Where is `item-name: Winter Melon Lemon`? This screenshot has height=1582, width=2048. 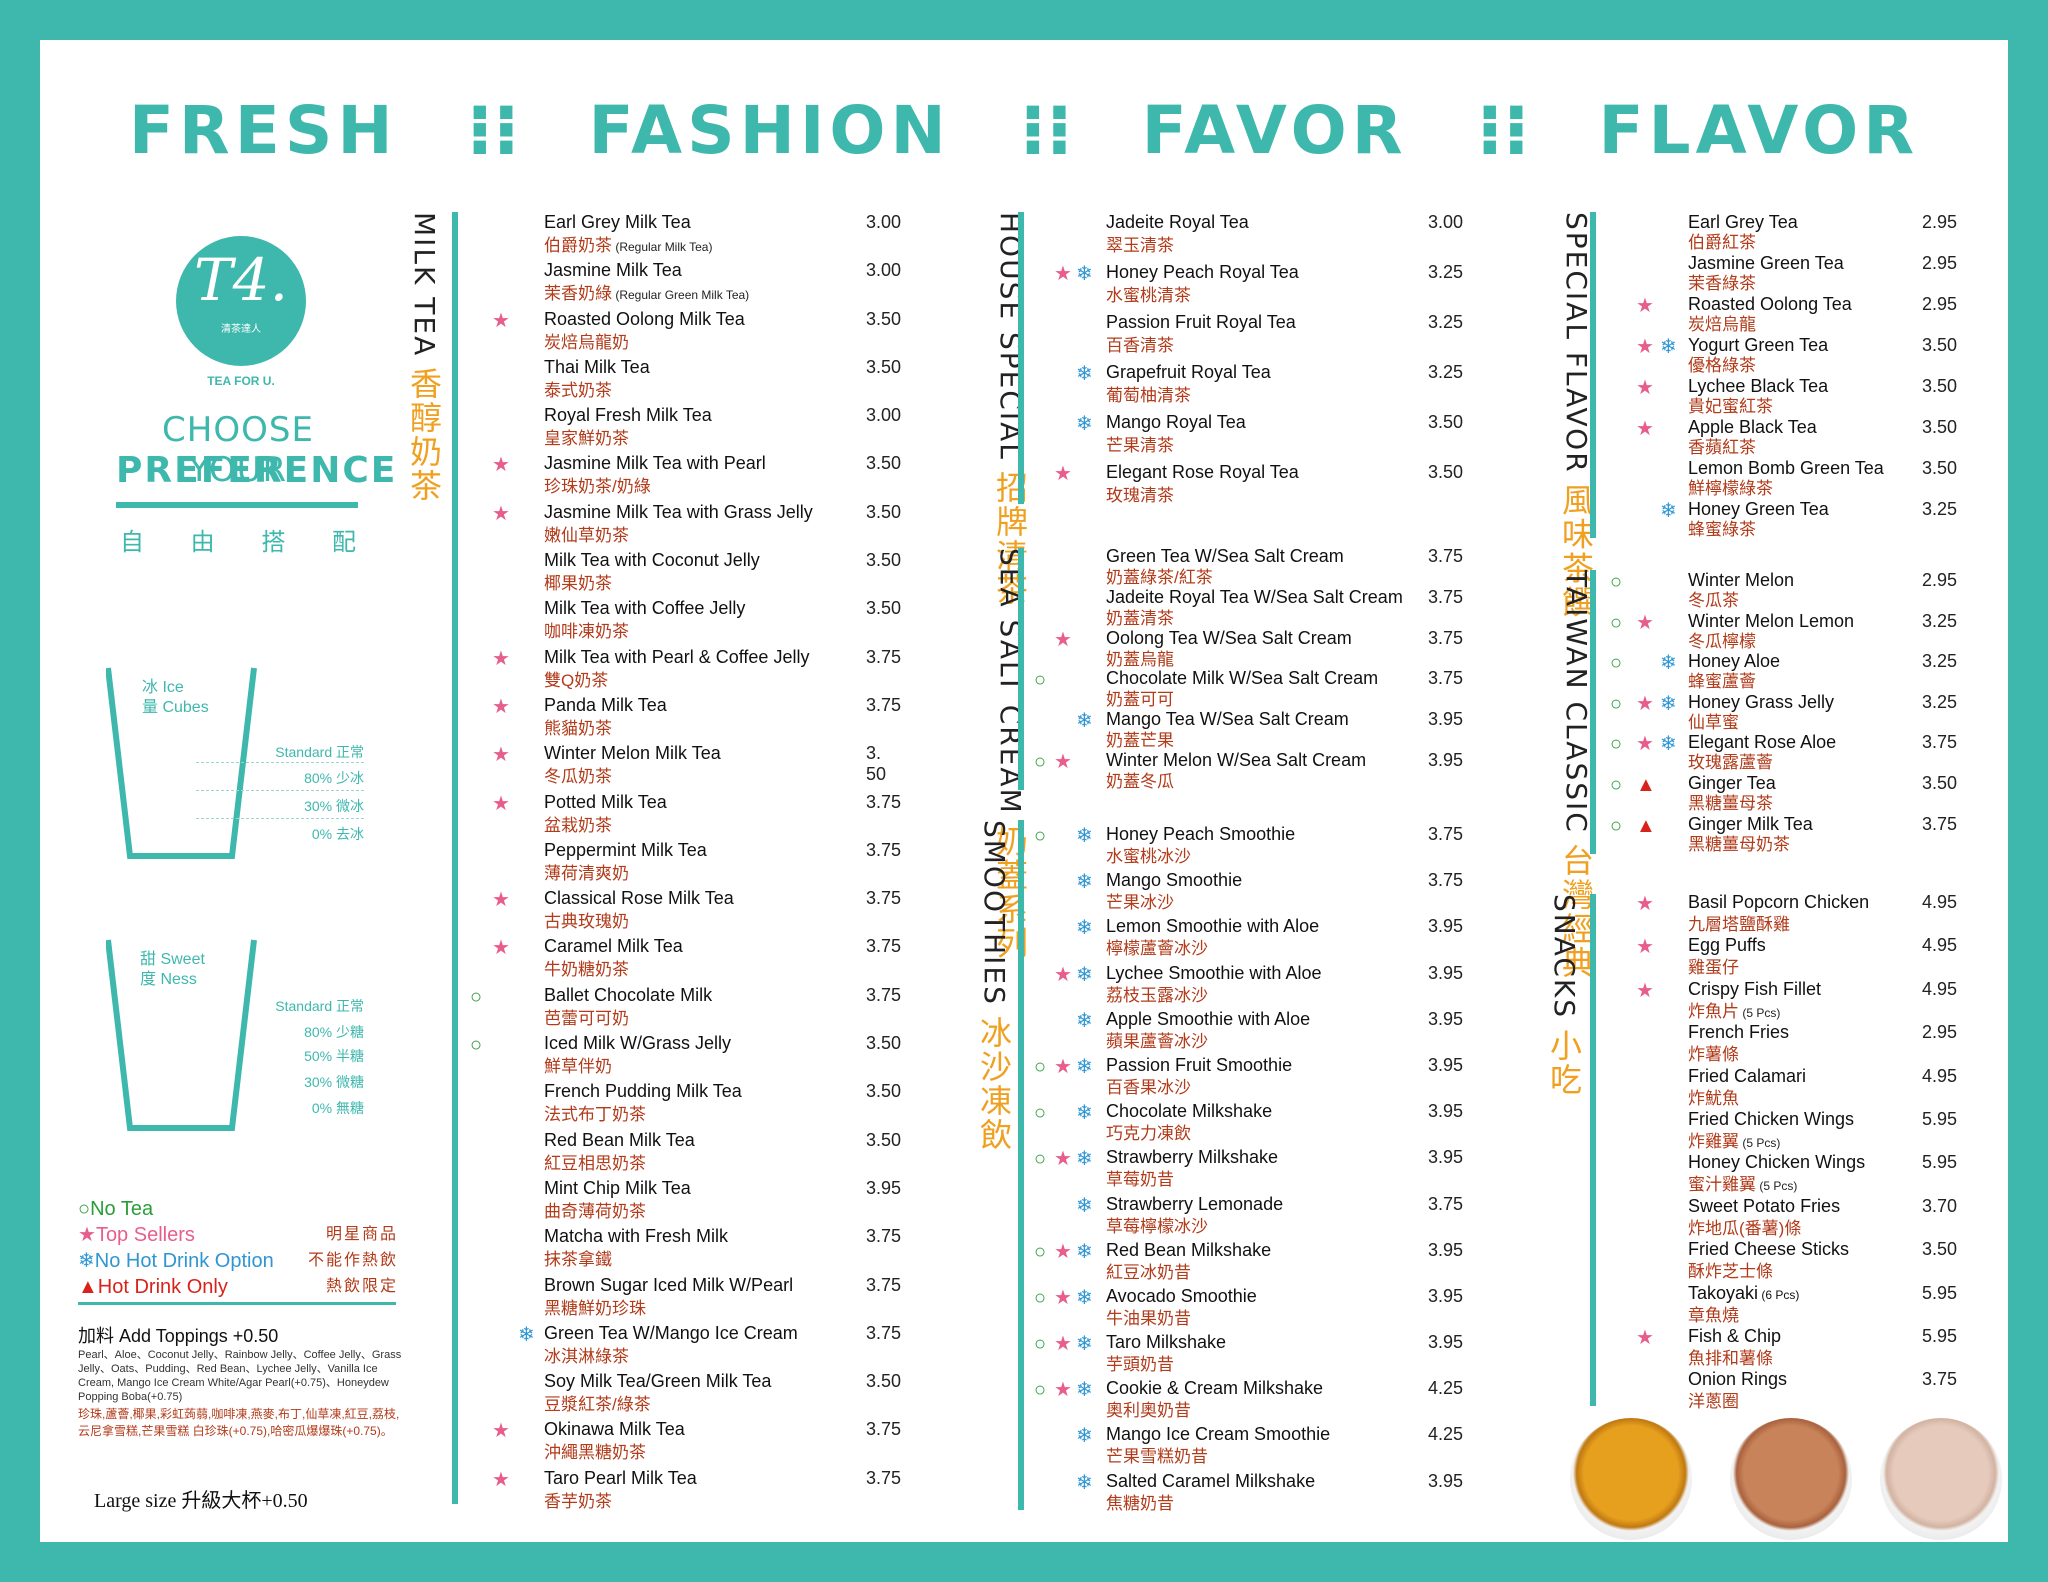 item-name: Winter Melon Lemon is located at coordinates (1771, 620).